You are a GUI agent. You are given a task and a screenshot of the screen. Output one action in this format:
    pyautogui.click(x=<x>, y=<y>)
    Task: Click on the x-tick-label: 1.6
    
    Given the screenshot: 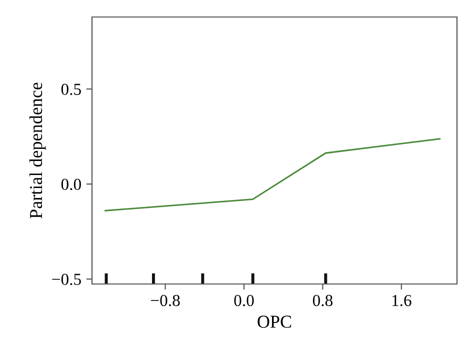 What is the action you would take?
    pyautogui.click(x=402, y=300)
    